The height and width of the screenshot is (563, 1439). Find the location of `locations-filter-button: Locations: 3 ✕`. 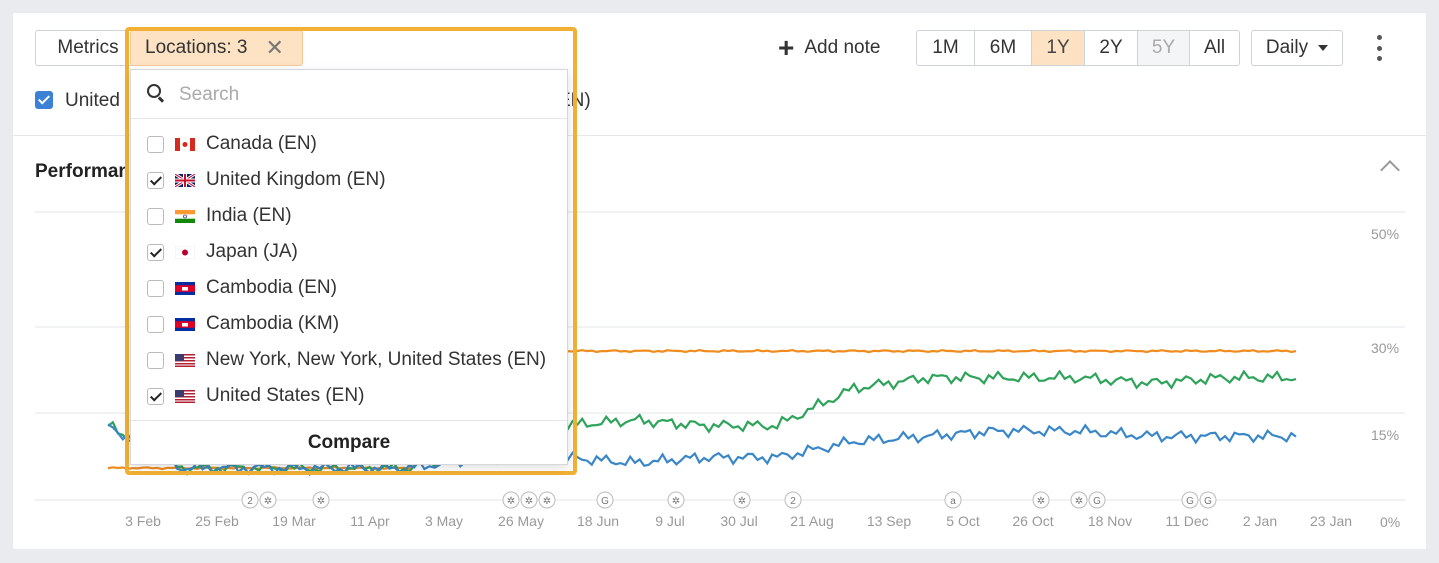

locations-filter-button: Locations: 3 ✕ is located at coordinates (216, 48).